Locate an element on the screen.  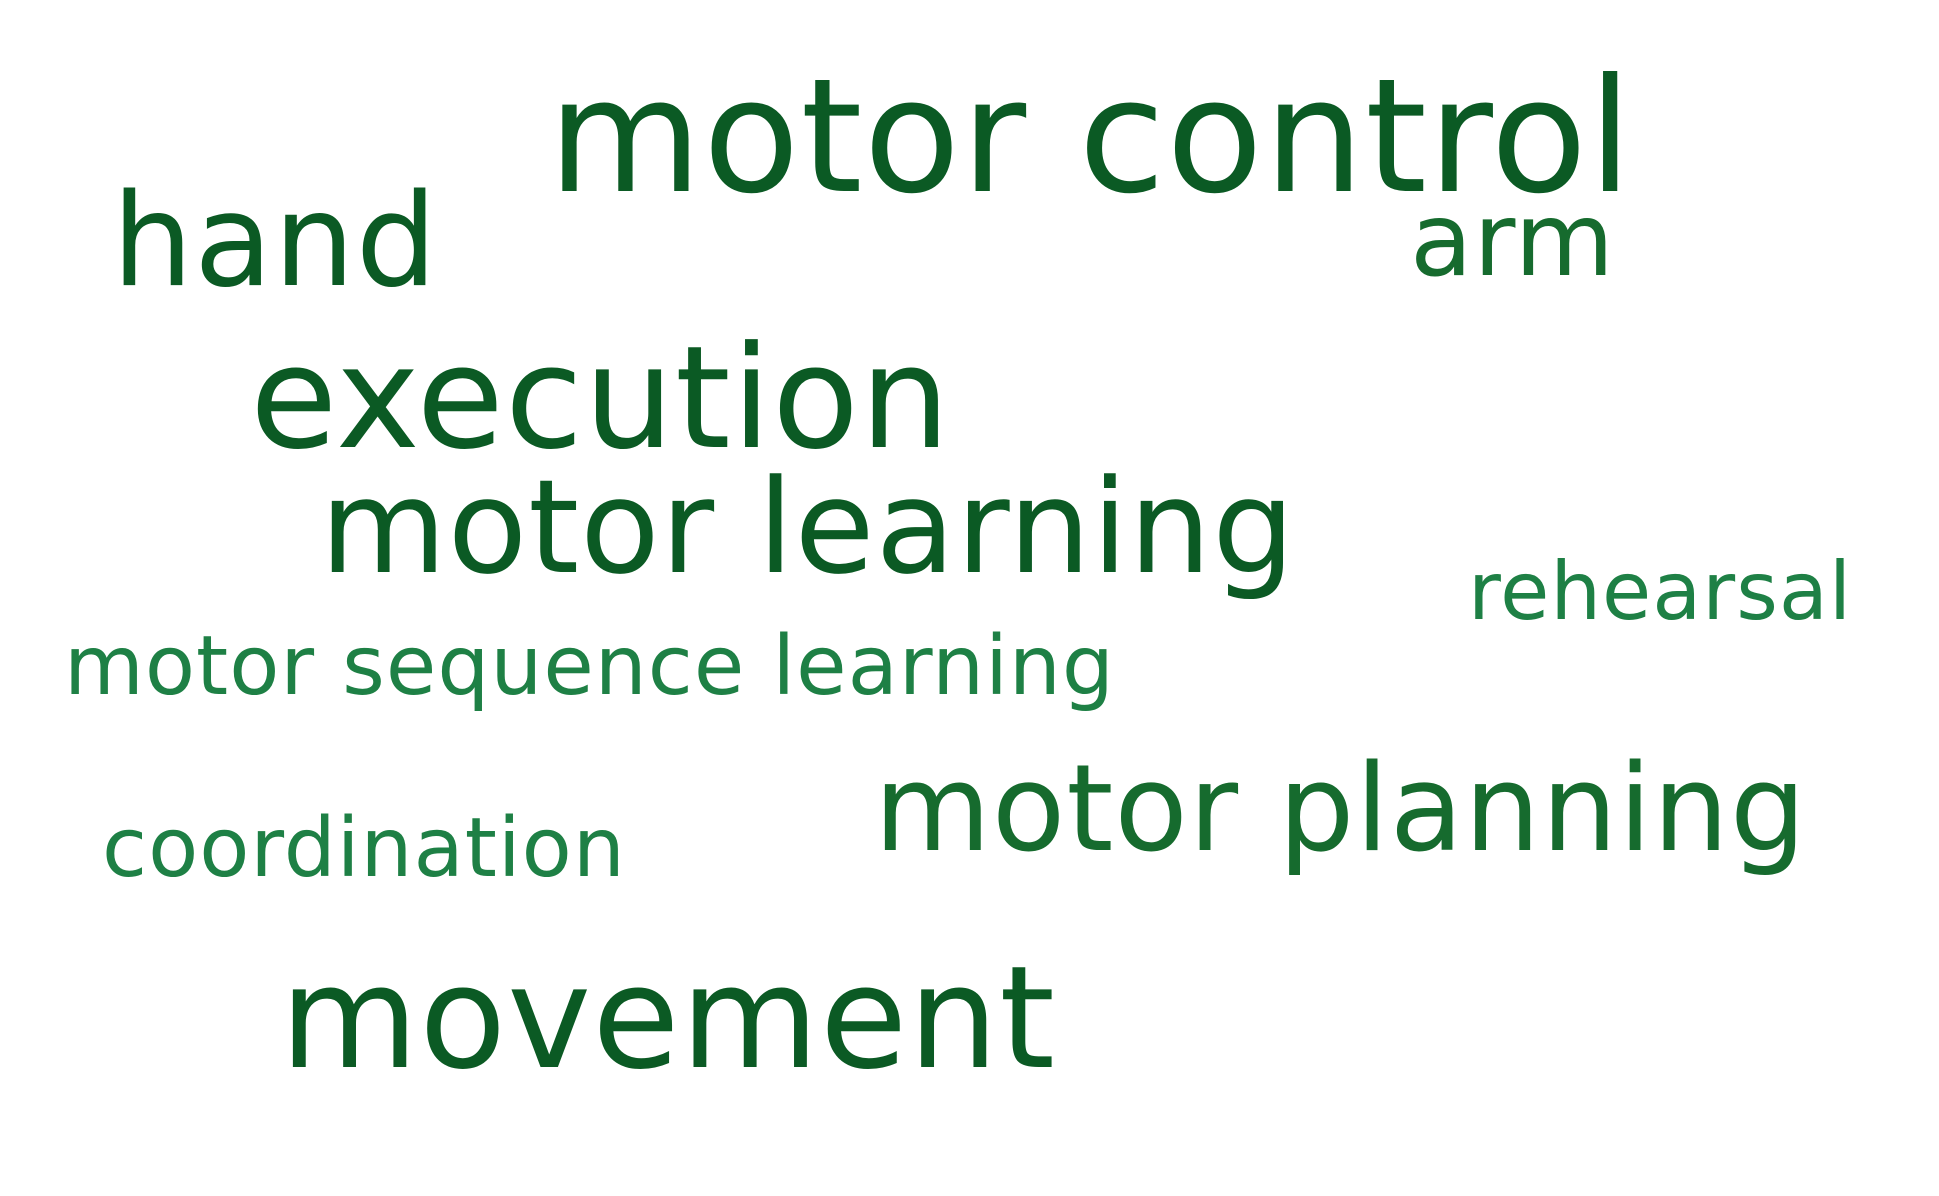
word-motor-learning: motor learning is located at coordinates (808, 527).